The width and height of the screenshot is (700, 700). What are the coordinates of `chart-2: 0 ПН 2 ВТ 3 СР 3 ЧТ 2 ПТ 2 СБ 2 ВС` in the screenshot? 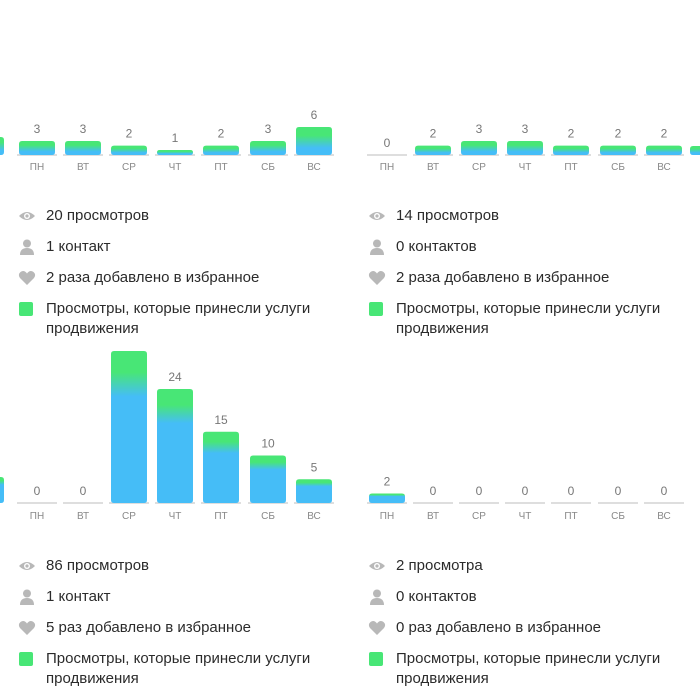 It's located at (533, 147).